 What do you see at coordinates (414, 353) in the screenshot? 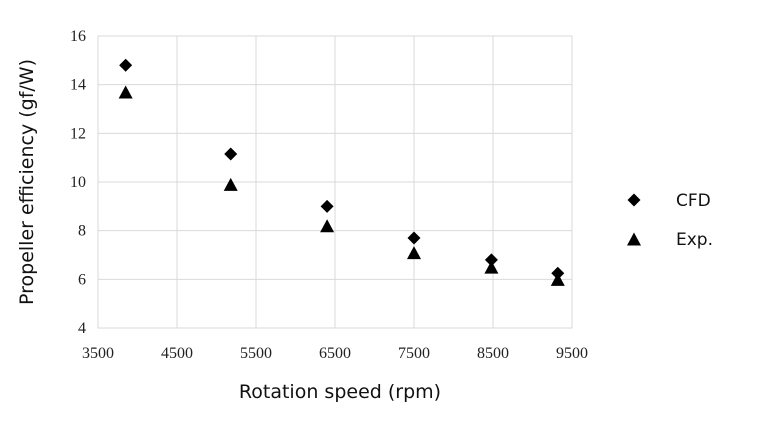
I see `x-tick-label: 7500` at bounding box center [414, 353].